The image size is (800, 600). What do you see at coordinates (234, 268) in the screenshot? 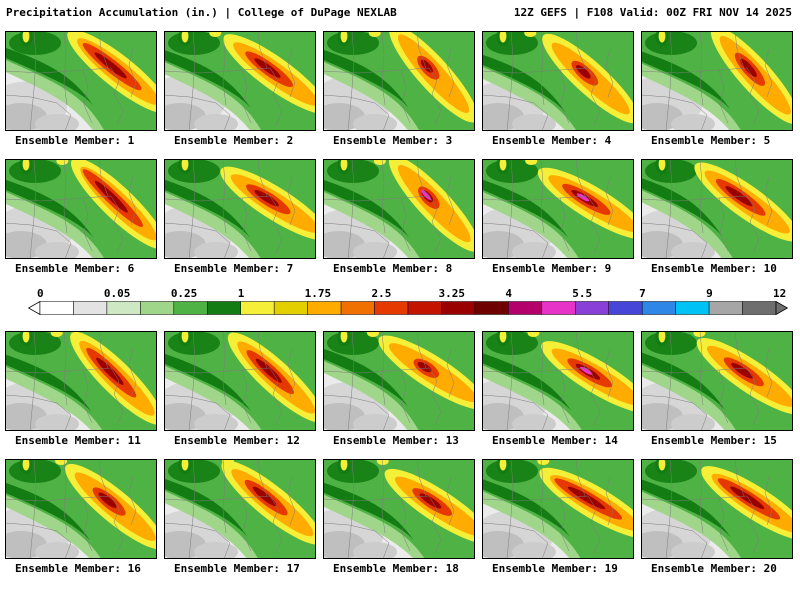
I see `ensemble-member-label: Ensemble Member: 7` at bounding box center [234, 268].